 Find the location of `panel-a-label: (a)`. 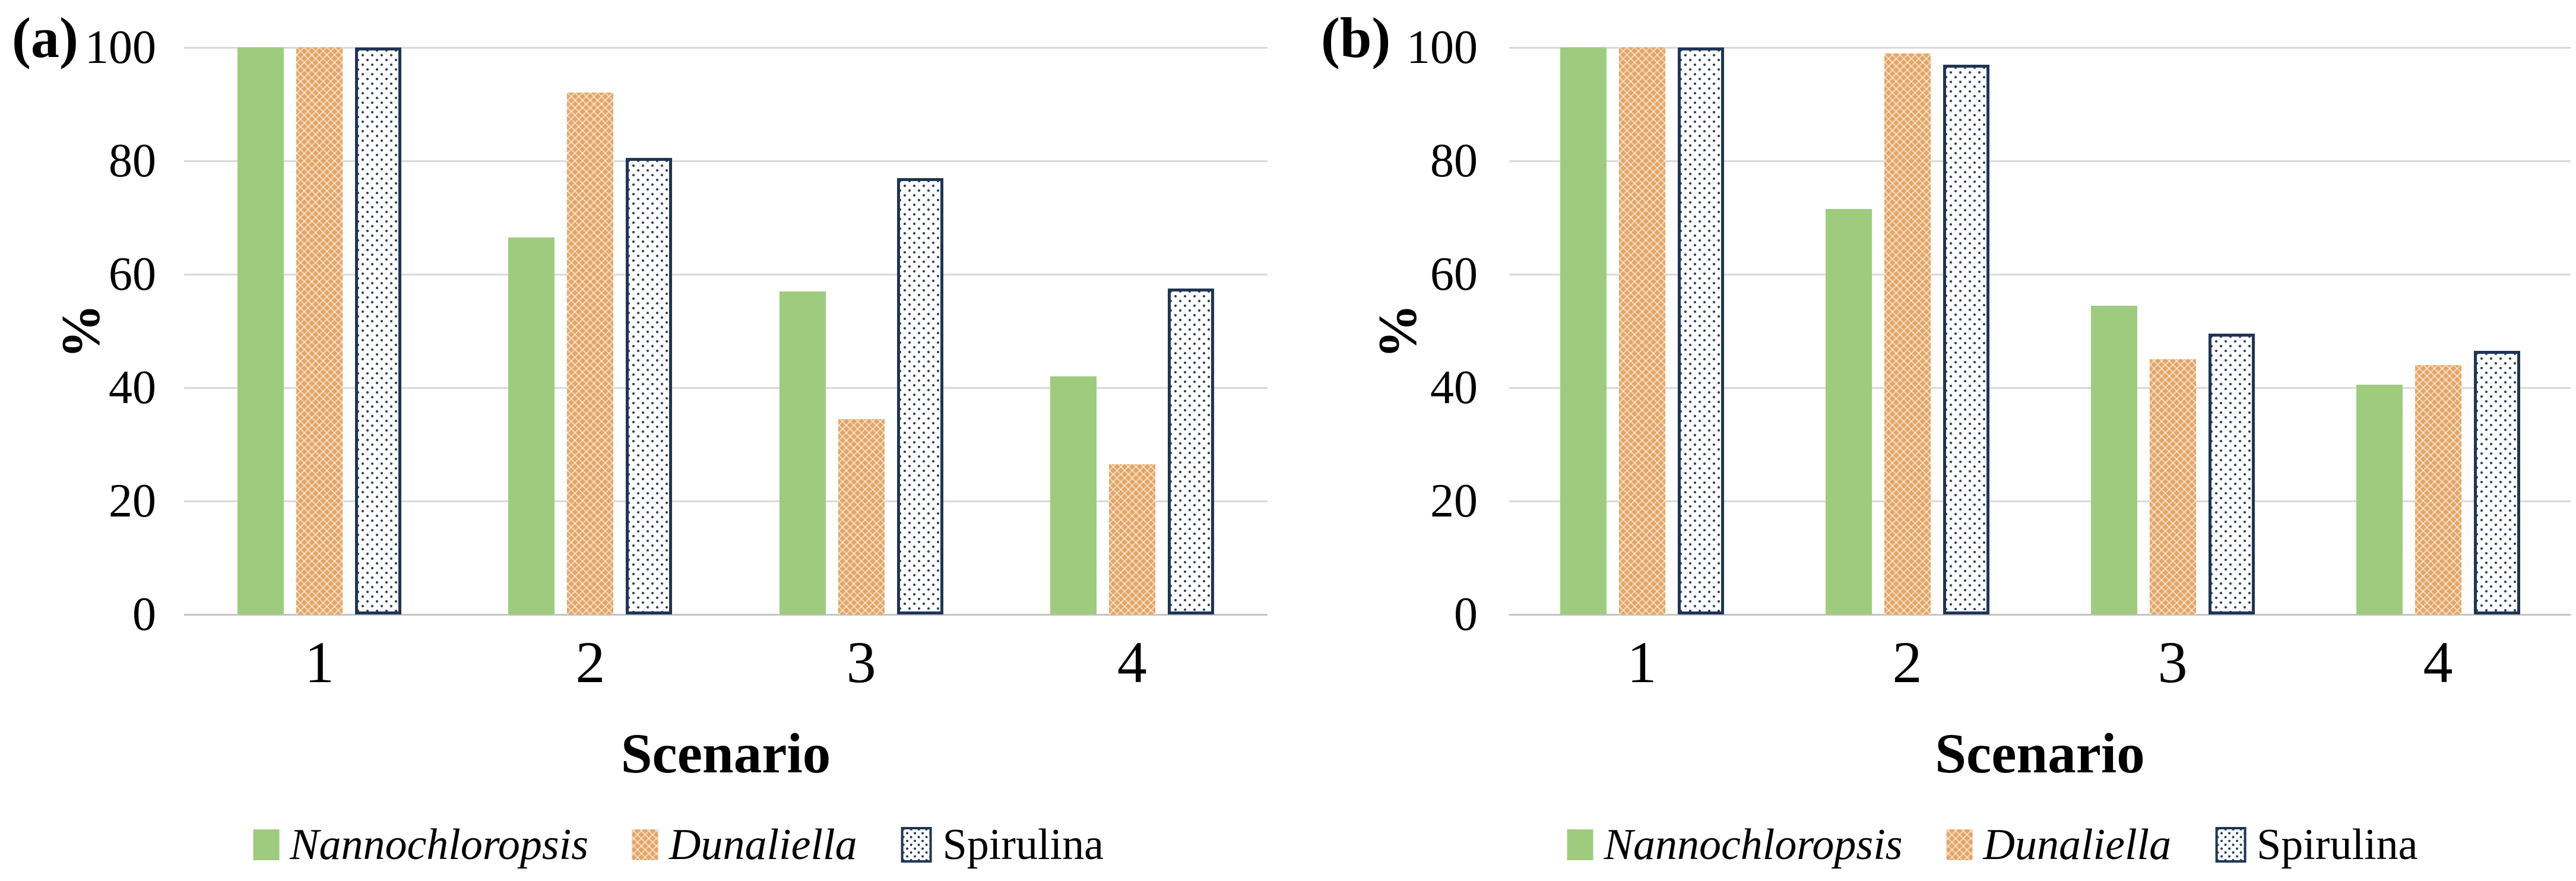

panel-a-label: (a) is located at coordinates (45, 38).